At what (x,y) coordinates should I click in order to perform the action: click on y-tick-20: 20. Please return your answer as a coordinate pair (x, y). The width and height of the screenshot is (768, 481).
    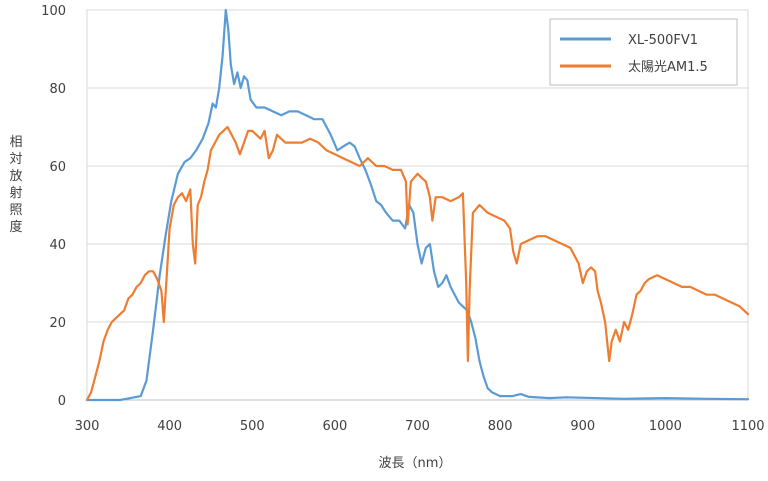
    Looking at the image, I should click on (57, 323).